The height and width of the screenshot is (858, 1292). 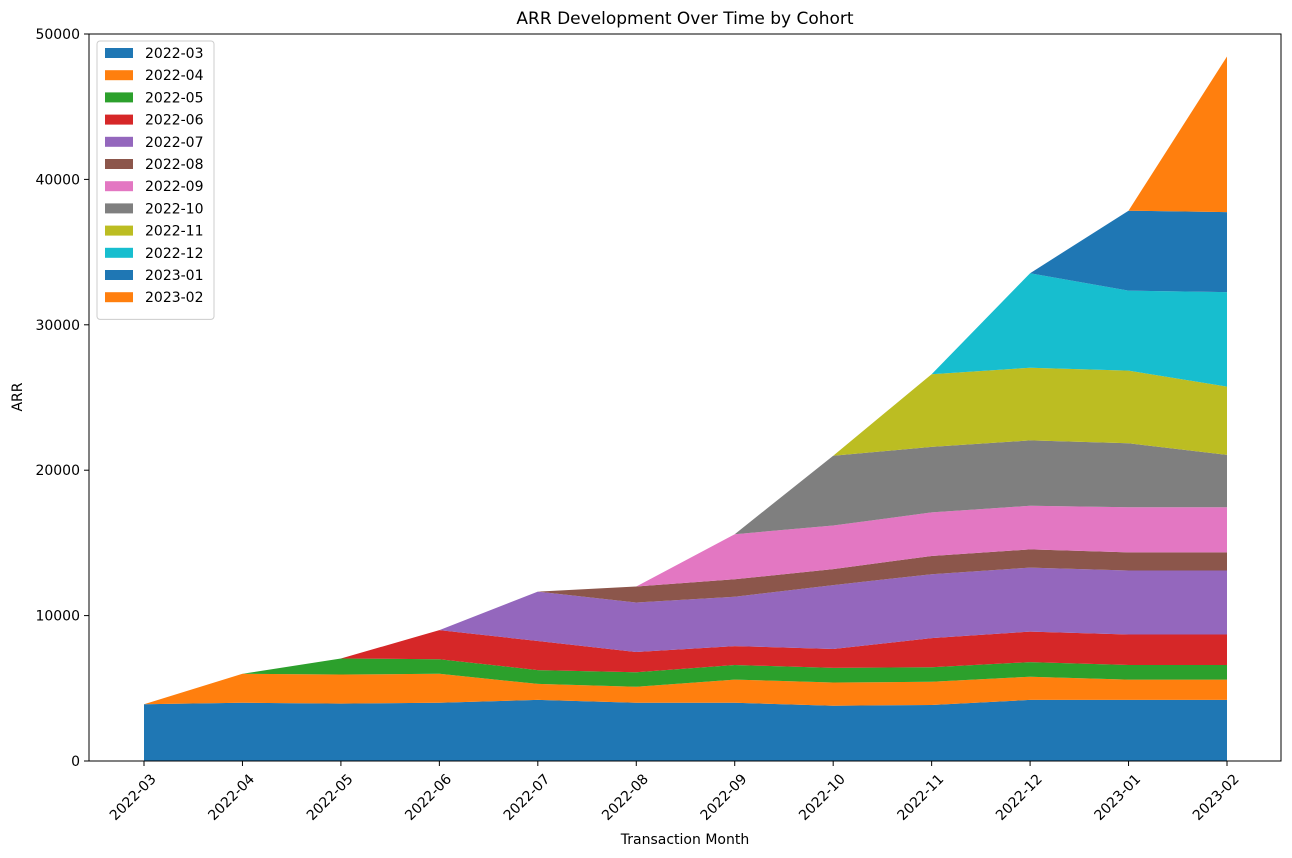 I want to click on legend-label: 2022-04, so click(x=174, y=76).